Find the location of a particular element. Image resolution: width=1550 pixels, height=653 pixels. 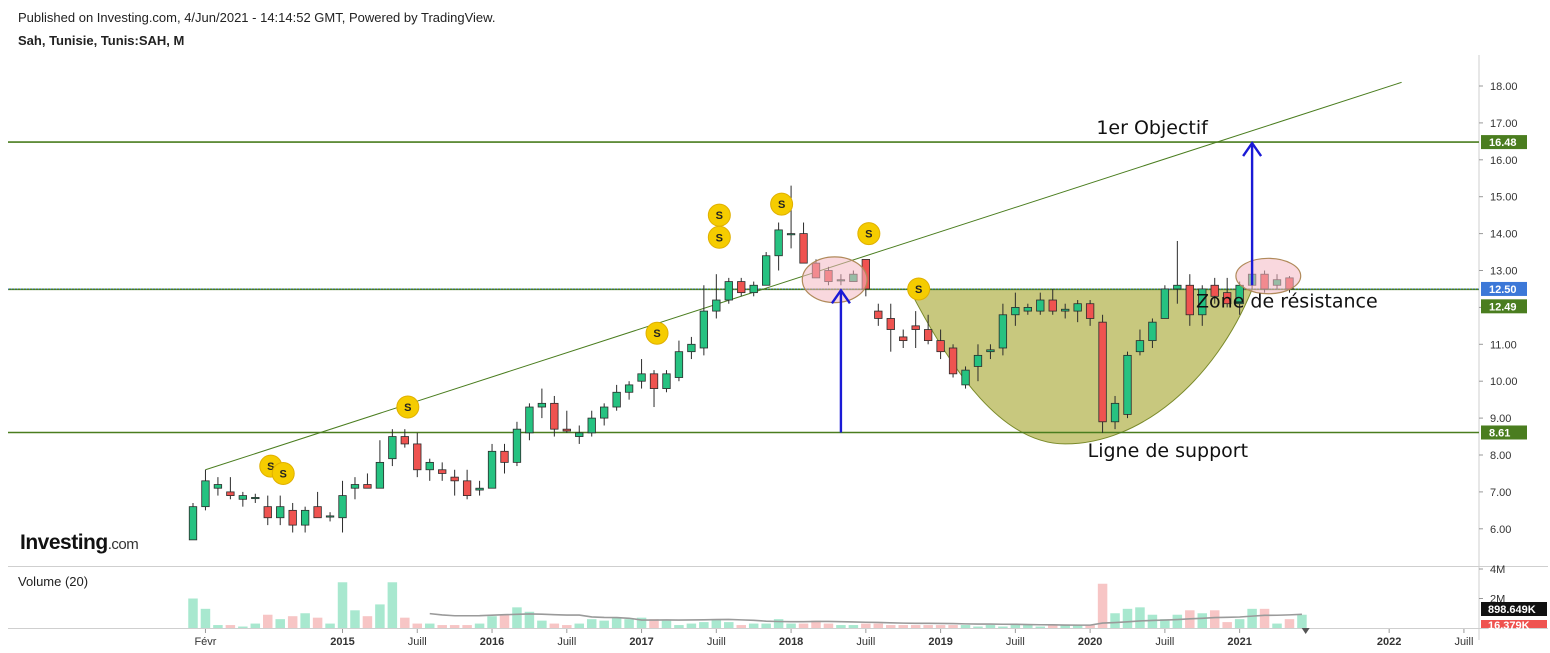

y-tick-label: 17.00 is located at coordinates (1504, 124).